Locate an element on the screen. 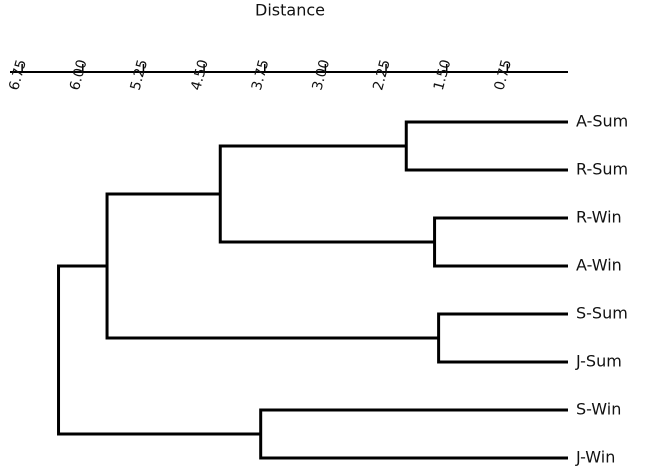  leaf-label: J-Win is located at coordinates (595, 457).